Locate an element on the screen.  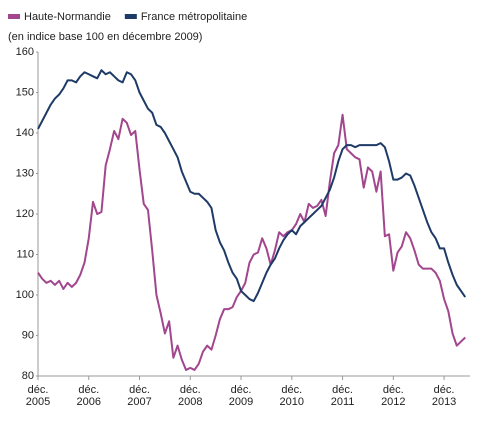
x-tick-label: déc. 2007 is located at coordinates (139, 396).